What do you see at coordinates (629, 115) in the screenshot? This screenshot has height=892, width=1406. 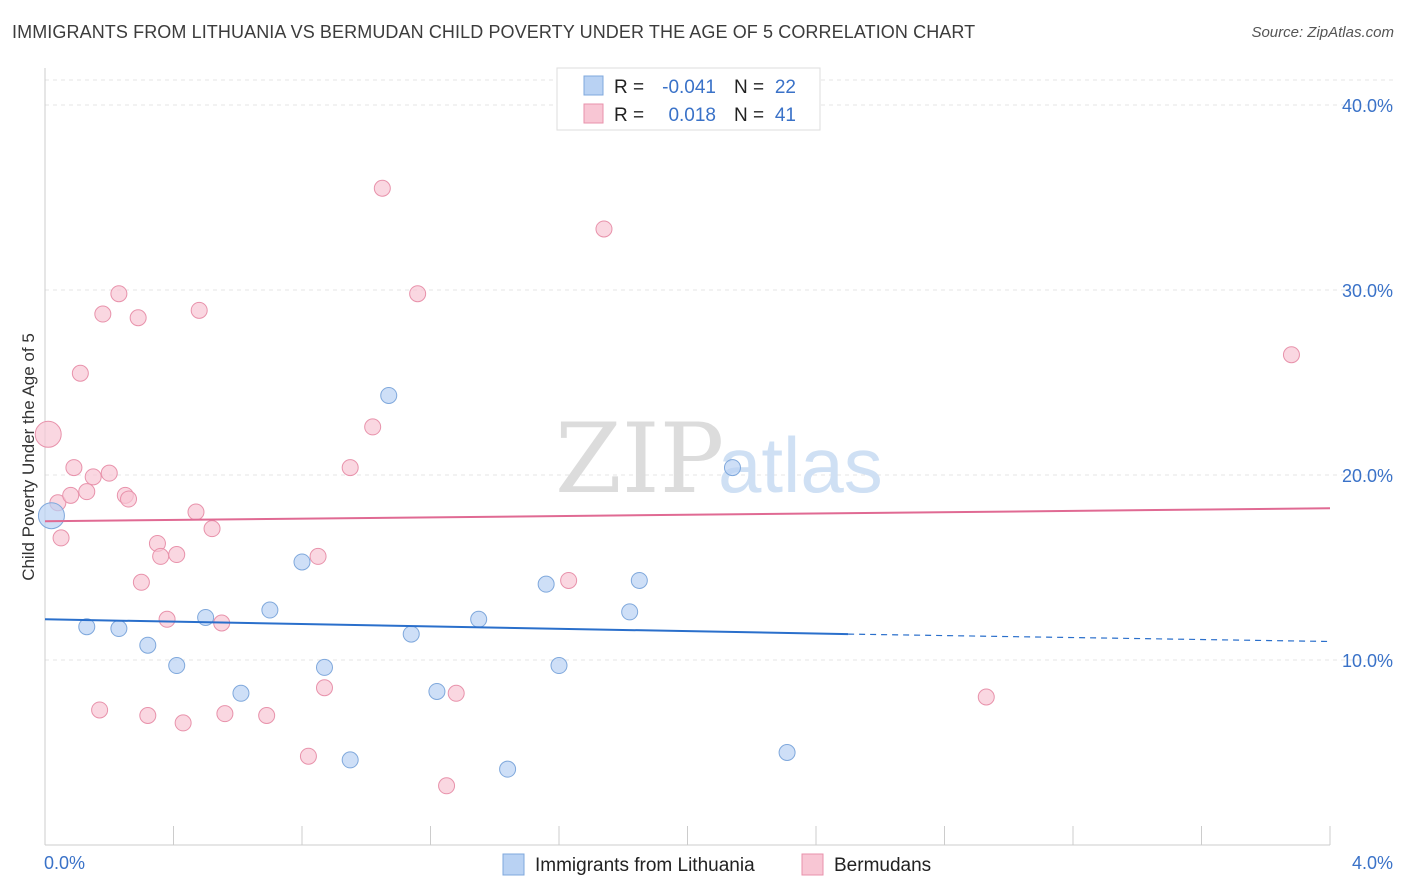 I see `legend-r-label-2: R =` at bounding box center [629, 115].